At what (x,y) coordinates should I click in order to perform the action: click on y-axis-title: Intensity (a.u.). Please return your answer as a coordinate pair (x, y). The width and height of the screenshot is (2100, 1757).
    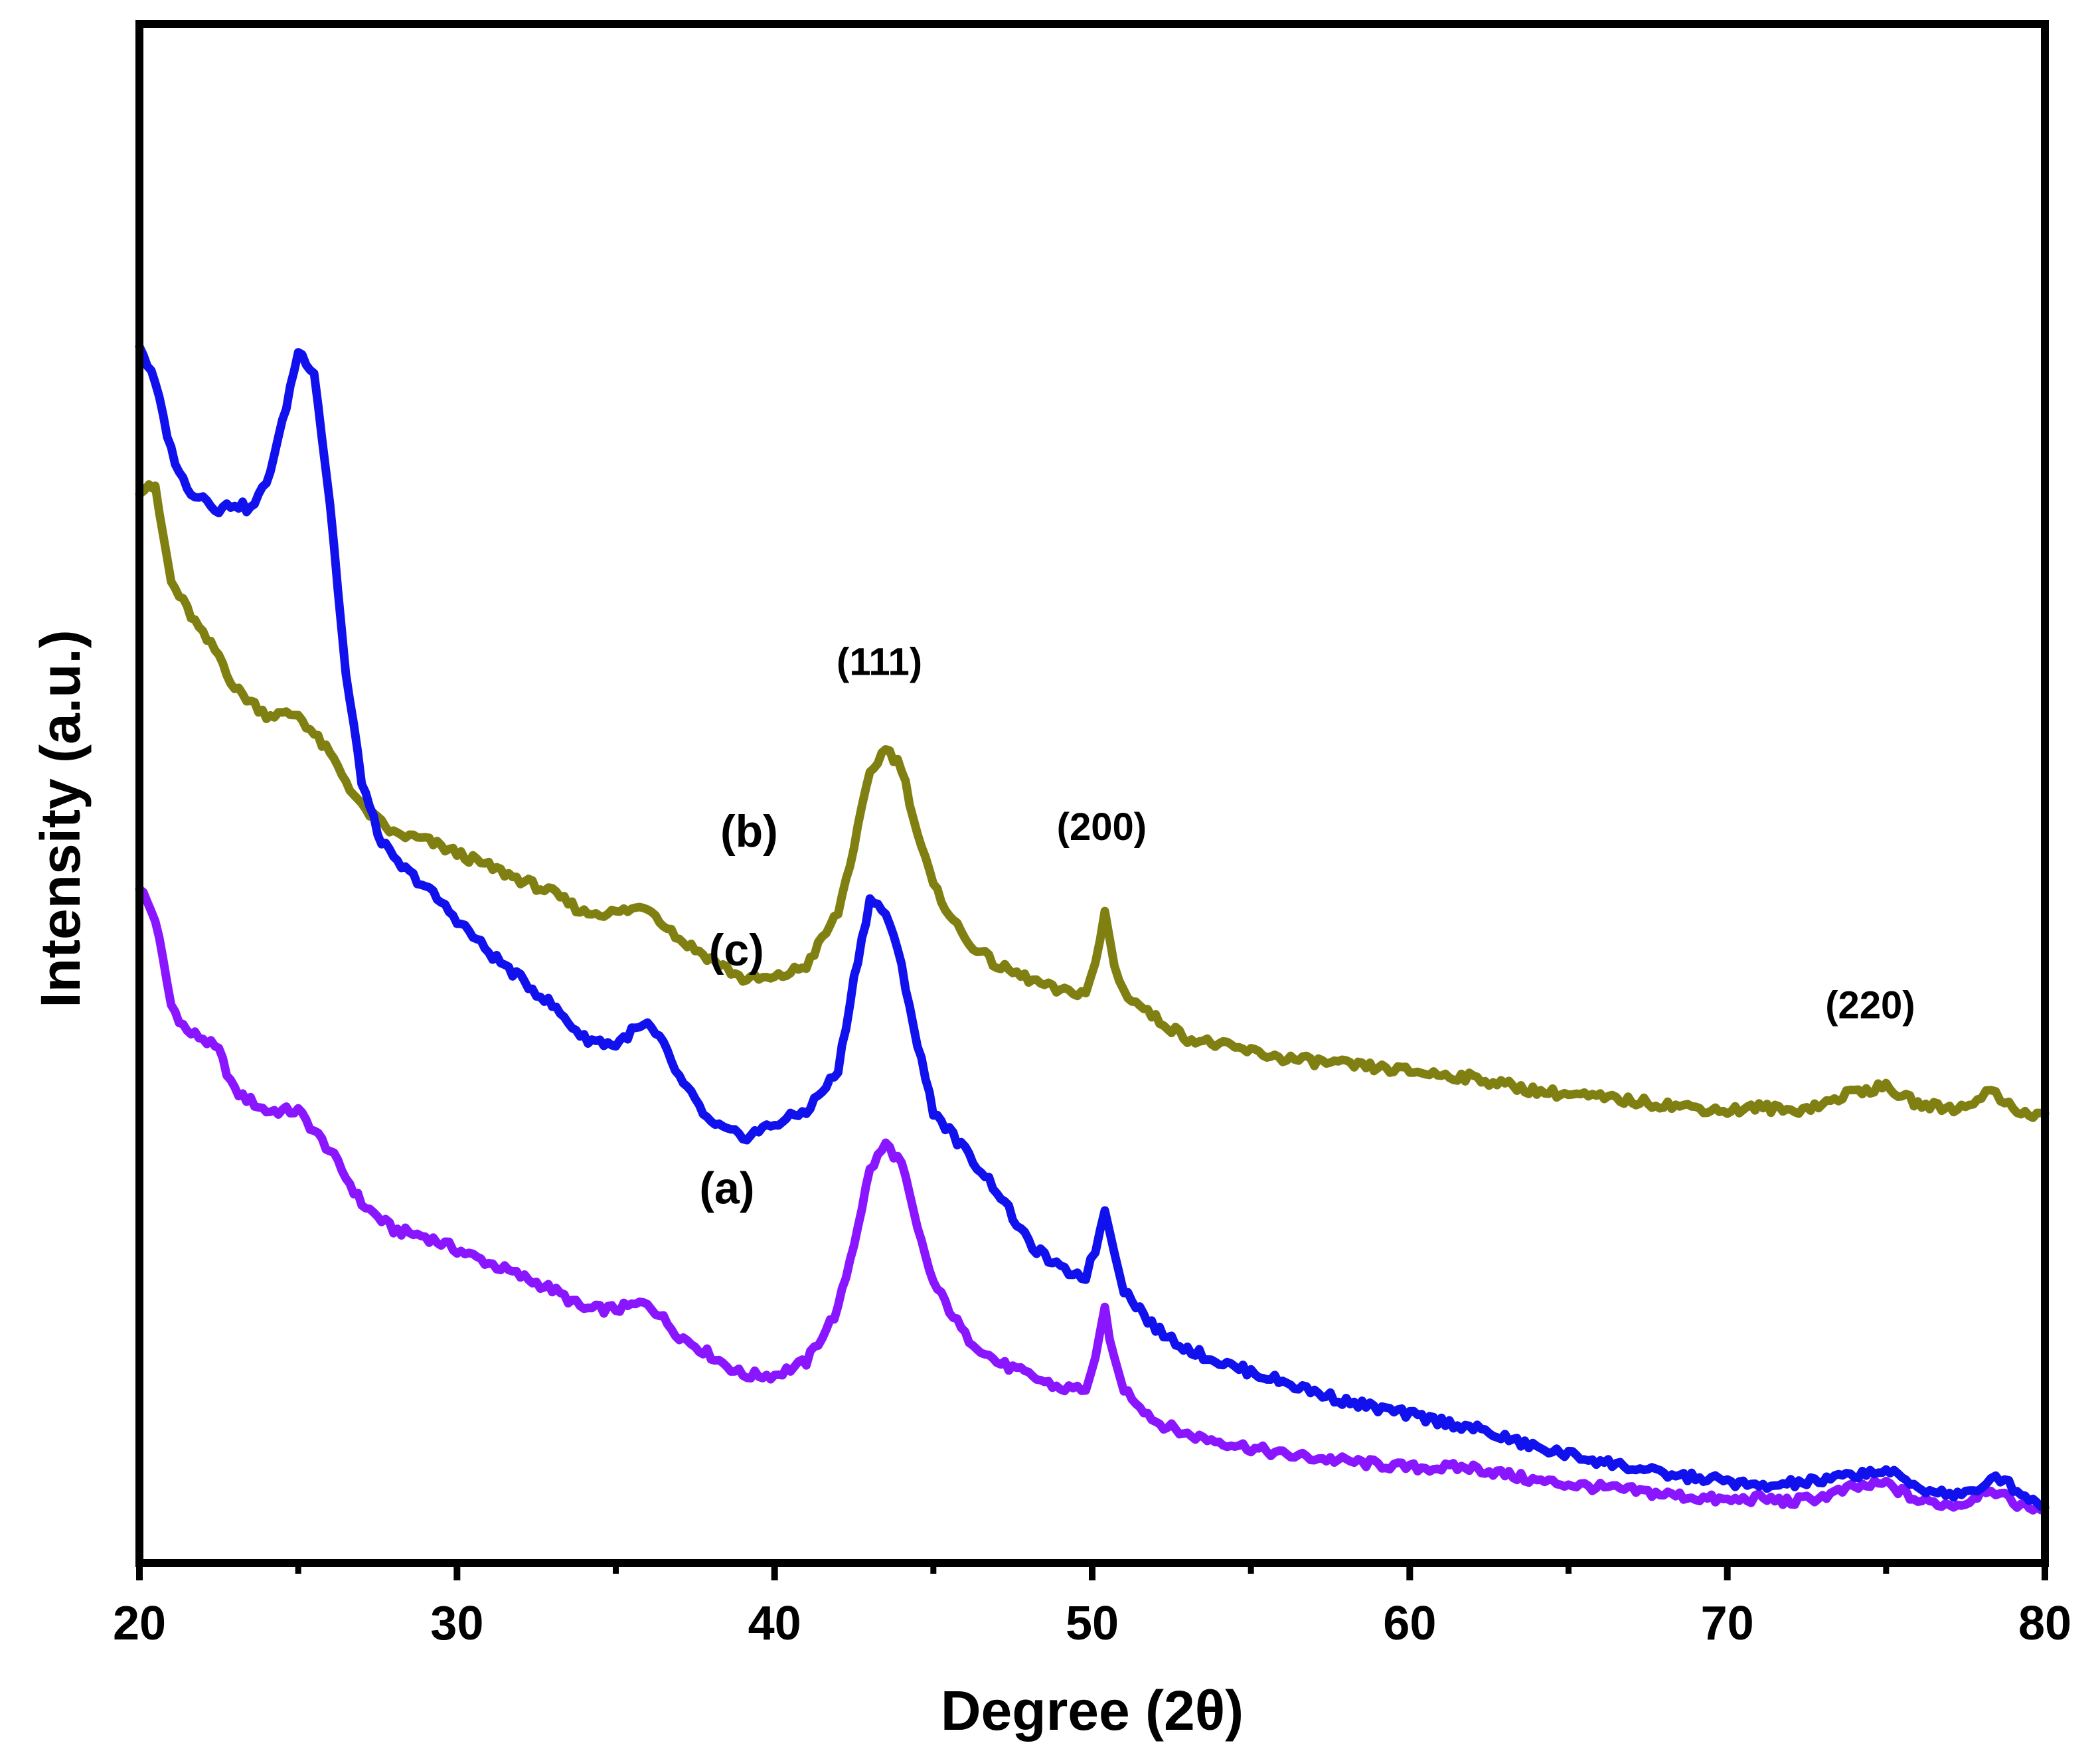
    Looking at the image, I should click on (60, 818).